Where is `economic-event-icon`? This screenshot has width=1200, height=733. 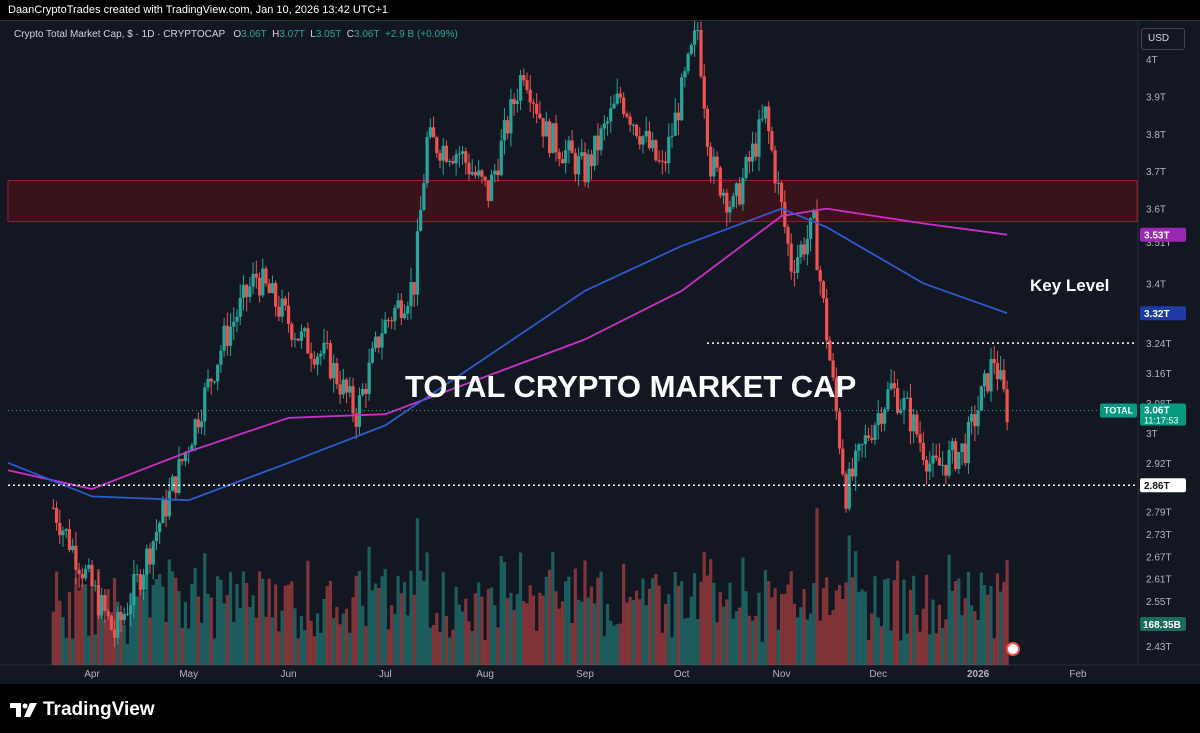
economic-event-icon is located at coordinates (1013, 649).